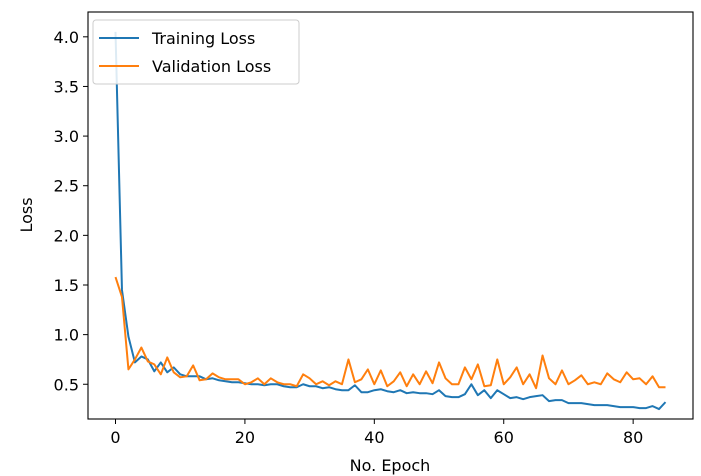 This screenshot has width=701, height=476. I want to click on x-tick-label: 40, so click(374, 437).